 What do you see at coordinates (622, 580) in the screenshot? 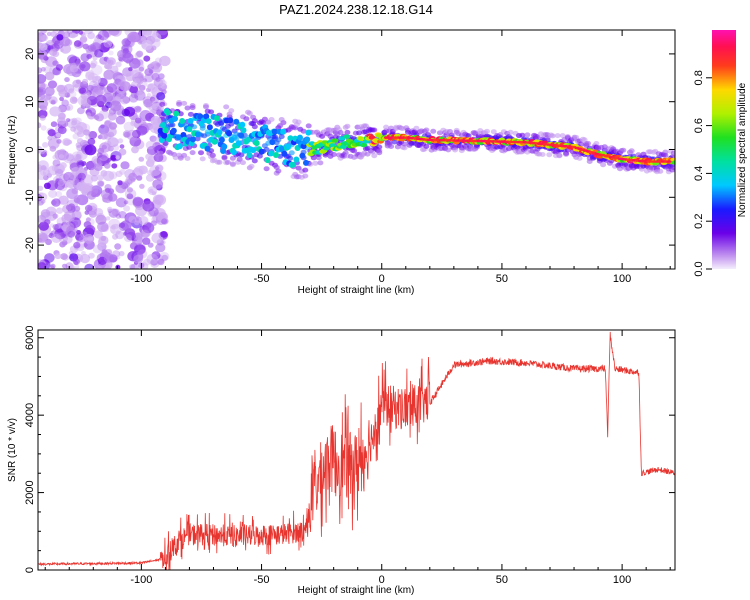
I see `snr-x-tick-label: 100` at bounding box center [622, 580].